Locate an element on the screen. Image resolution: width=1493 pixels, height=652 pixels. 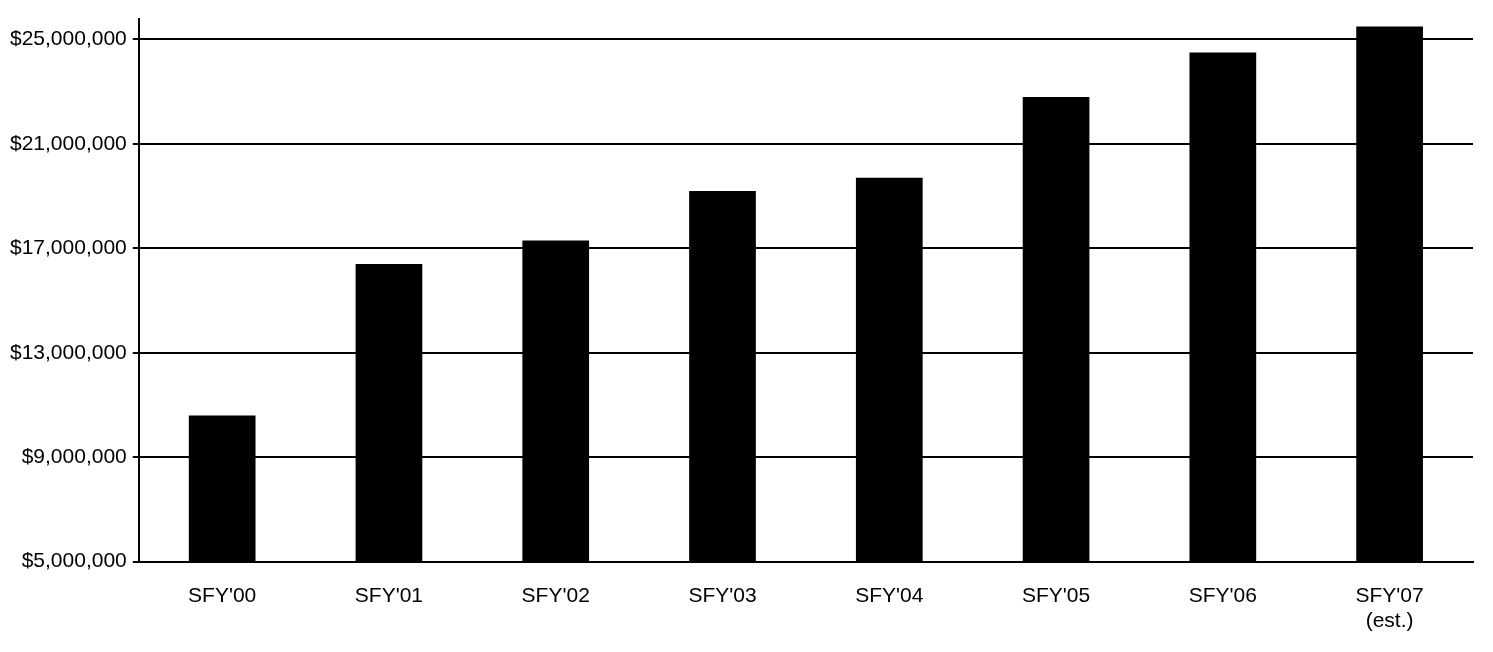
y-tick-label: $21,000,000 is located at coordinates (68, 142).